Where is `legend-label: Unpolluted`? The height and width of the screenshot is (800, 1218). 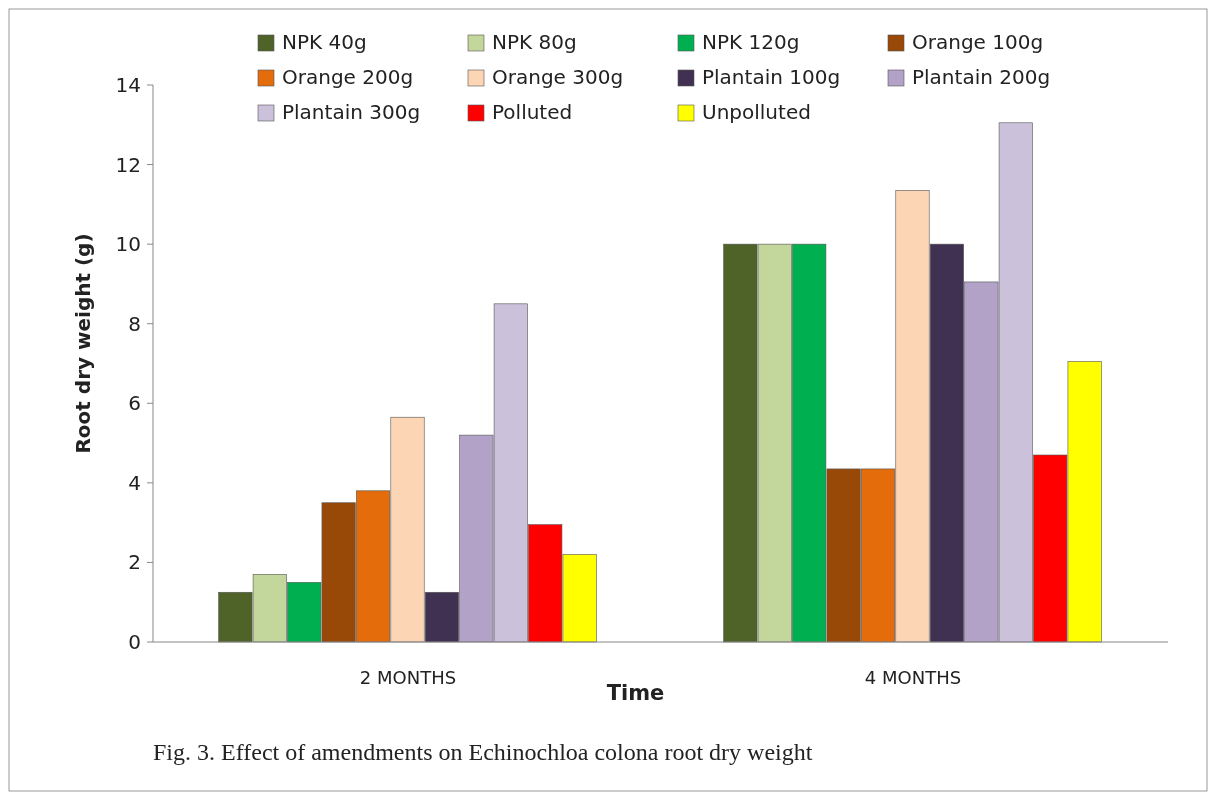
legend-label: Unpolluted is located at coordinates (756, 112).